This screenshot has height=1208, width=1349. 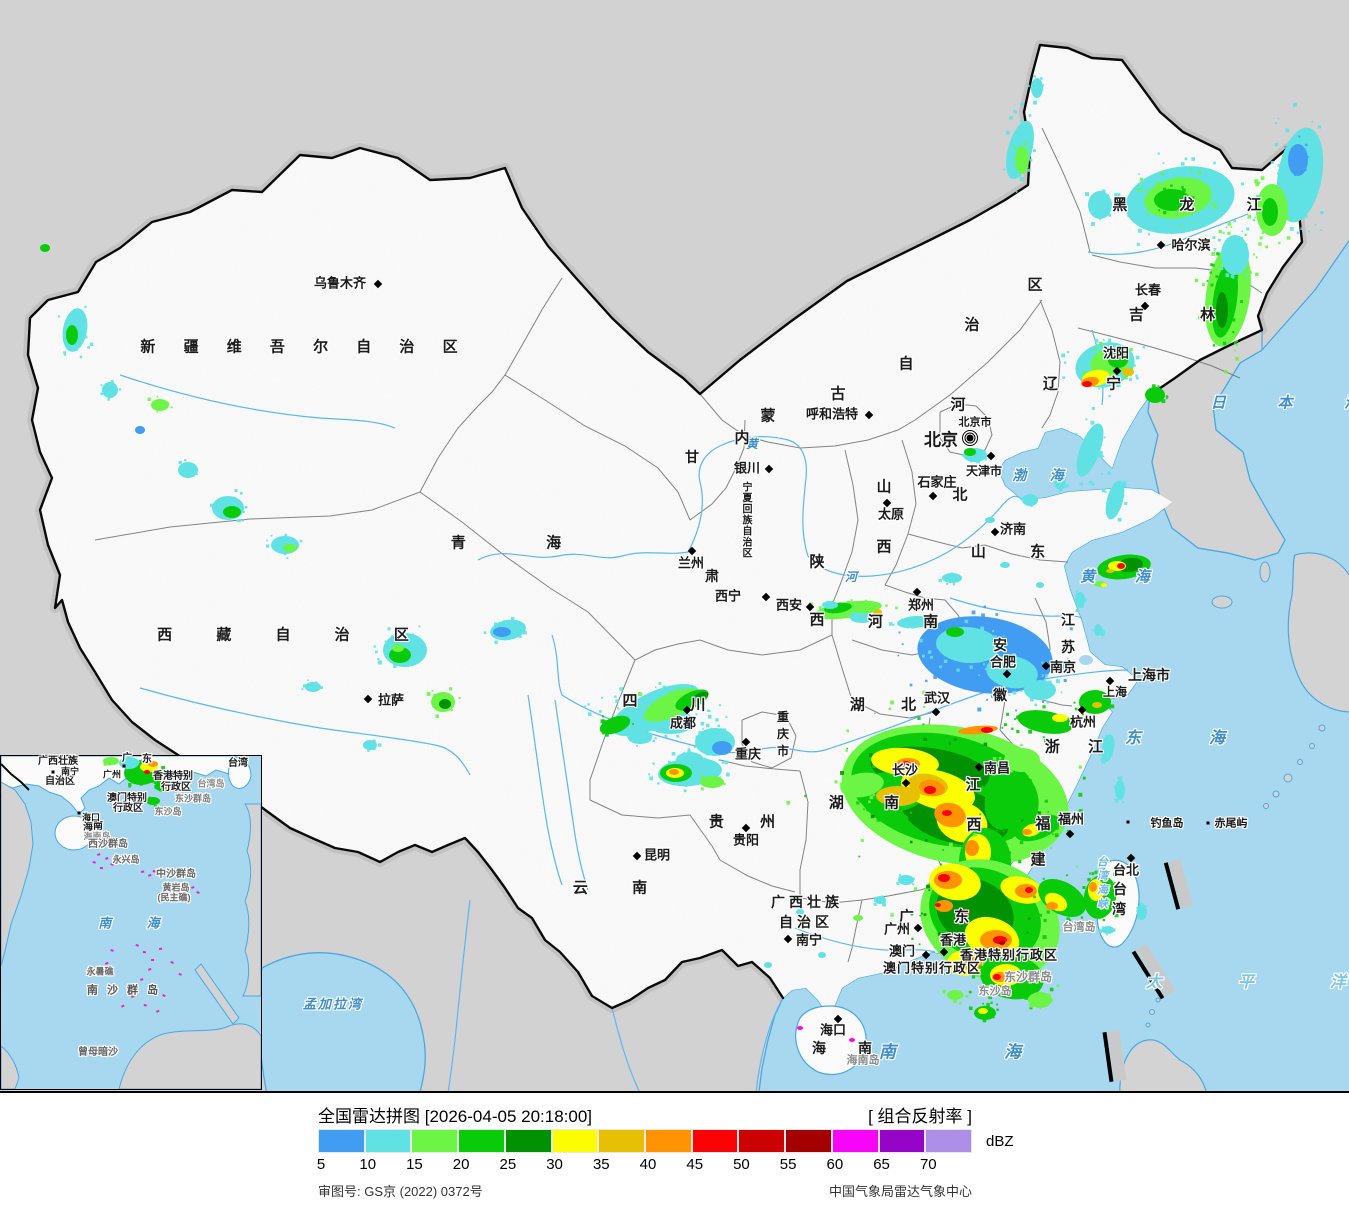 What do you see at coordinates (1222, 602) in the screenshot?
I see `jeju` at bounding box center [1222, 602].